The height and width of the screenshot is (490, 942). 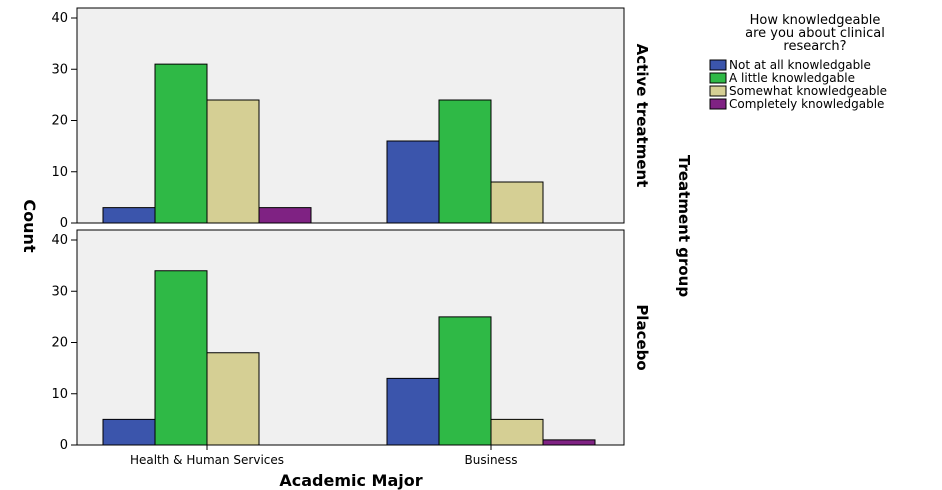 I want to click on x-axis-title: Academic Major, so click(x=350, y=480).